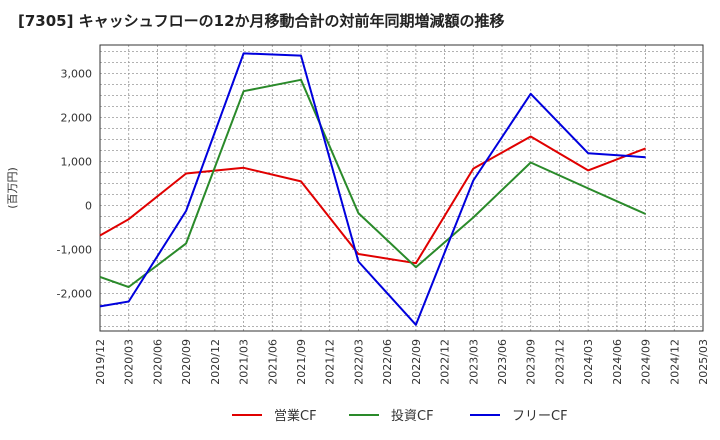  Describe the element at coordinates (295, 416) in the screenshot. I see `legend-label: 営業CF` at that location.